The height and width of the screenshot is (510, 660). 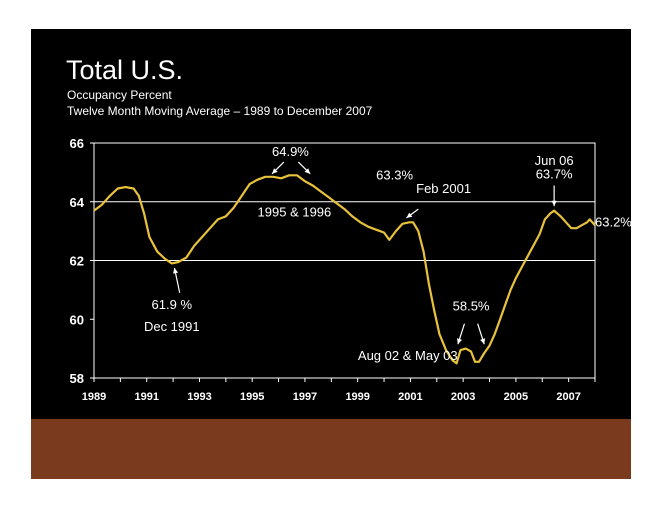 What do you see at coordinates (172, 326) in the screenshot?
I see `annotation-label: Dec 1991` at bounding box center [172, 326].